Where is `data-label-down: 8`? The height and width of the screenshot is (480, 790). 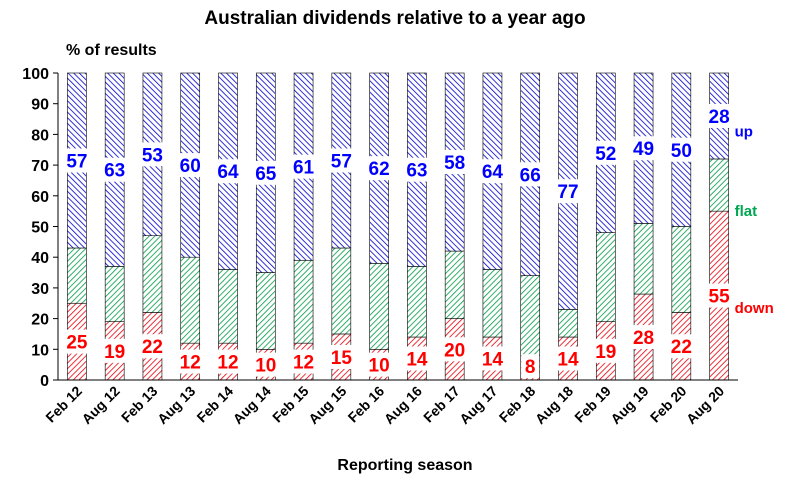 data-label-down: 8 is located at coordinates (530, 366).